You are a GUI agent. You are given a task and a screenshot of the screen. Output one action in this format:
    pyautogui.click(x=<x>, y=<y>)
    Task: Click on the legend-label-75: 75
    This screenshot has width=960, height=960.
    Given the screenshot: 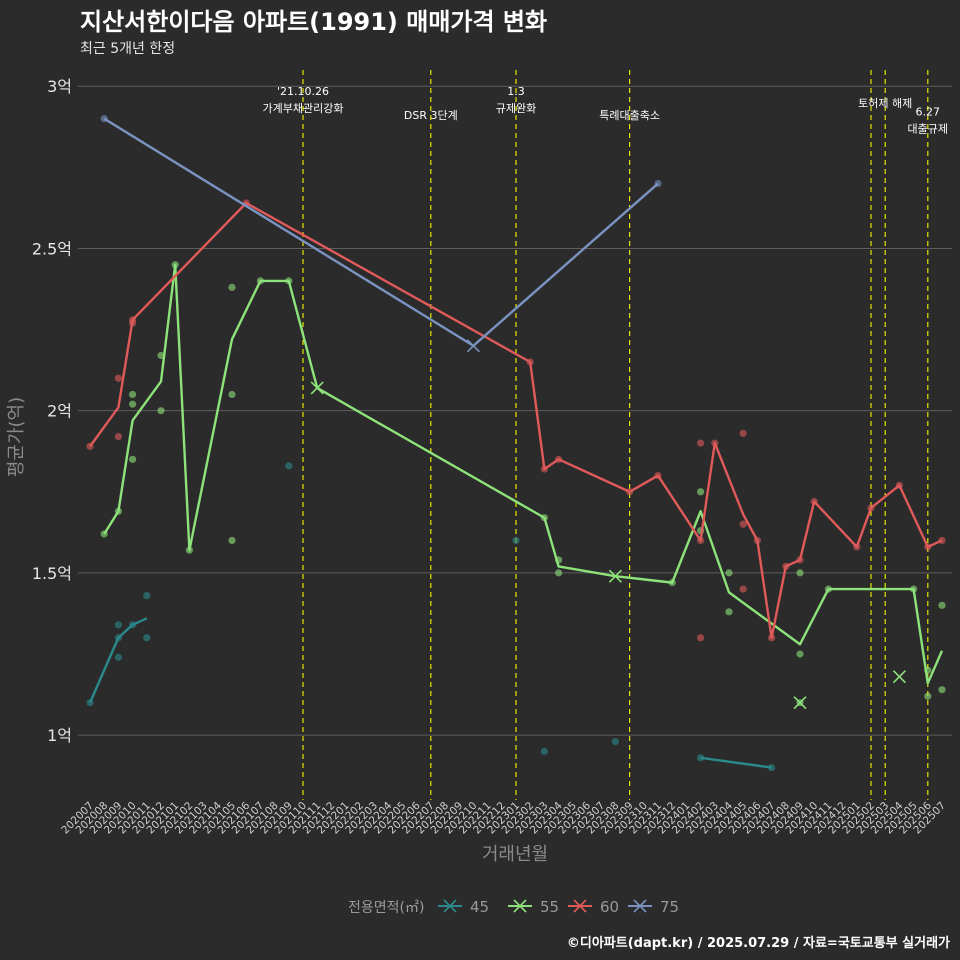 What is the action you would take?
    pyautogui.click(x=669, y=907)
    